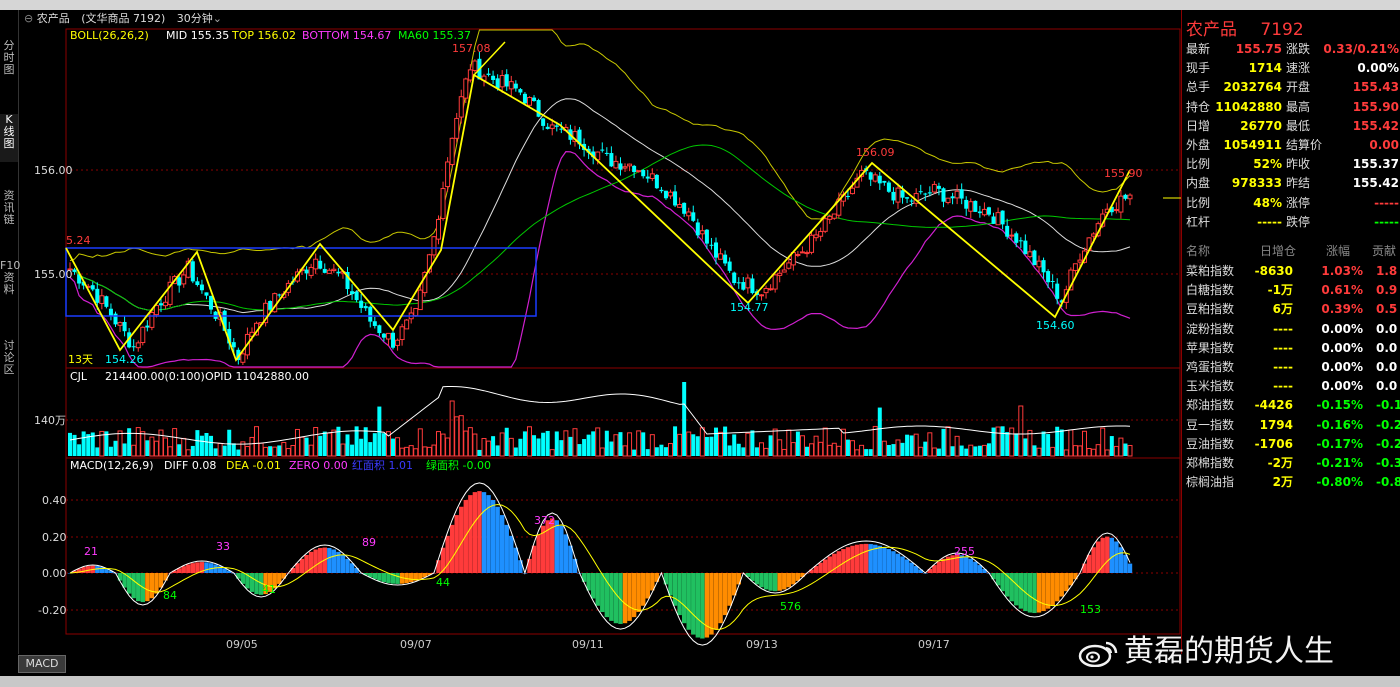 This screenshot has height=687, width=1400. I want to click on index-row: 棕榈油指 2万 -0.80% -0.8, so click(1291, 482).